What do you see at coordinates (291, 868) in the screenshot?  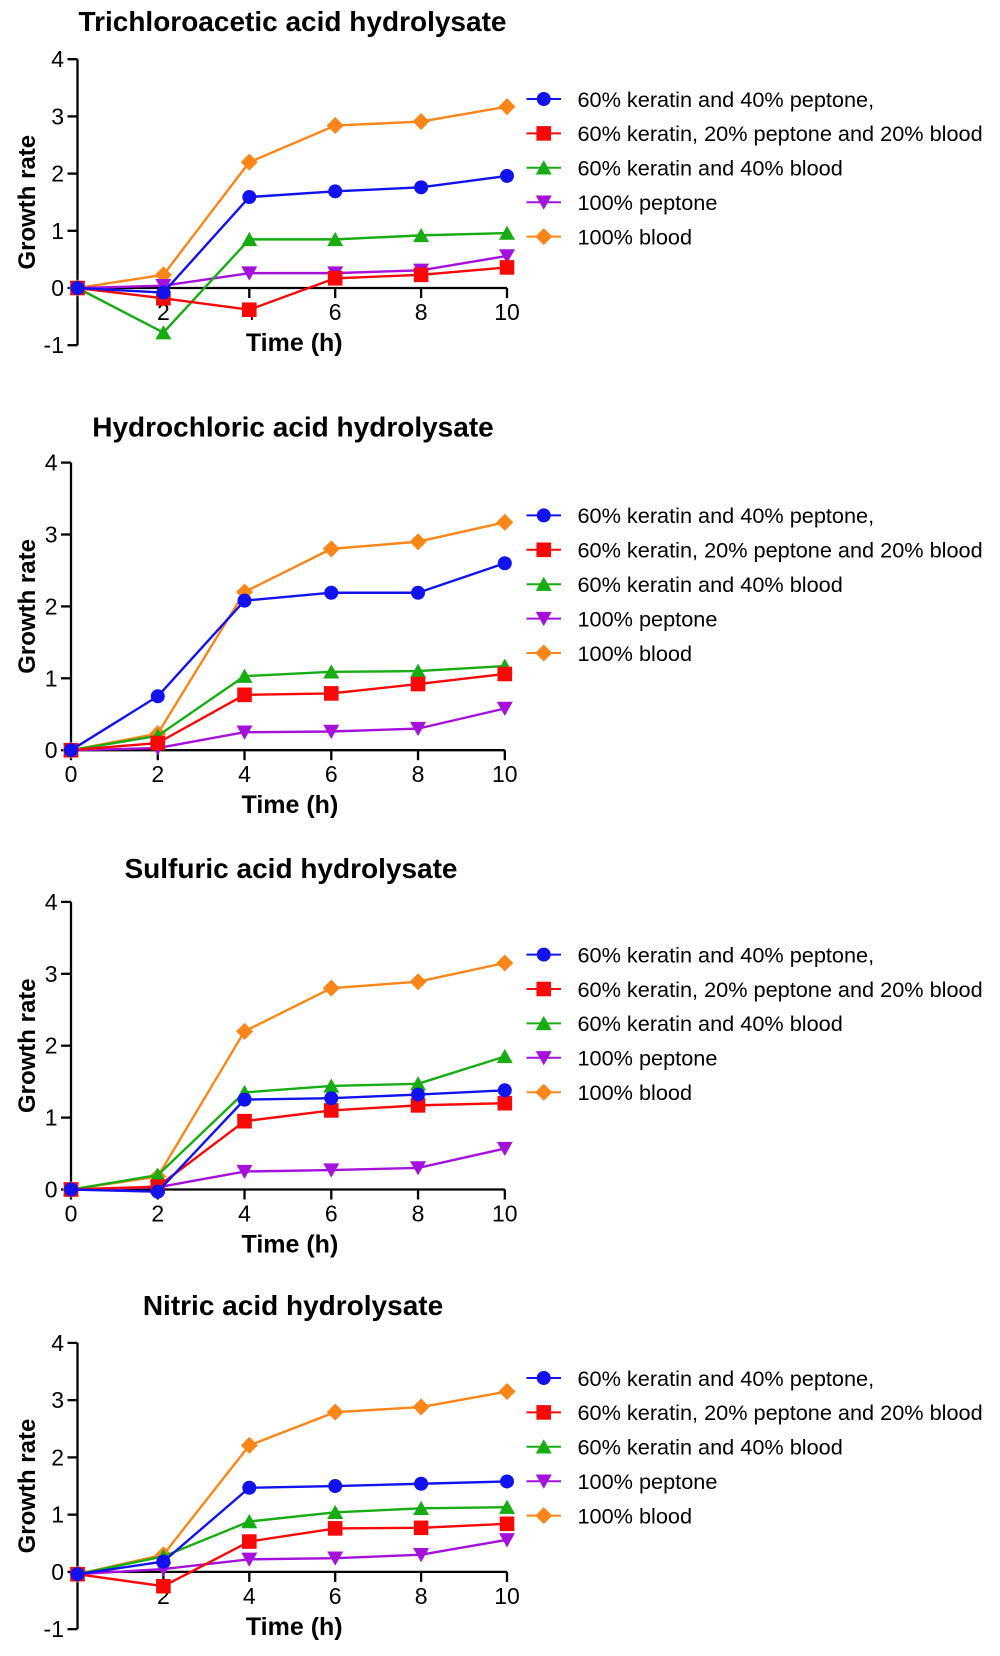 I see `svg-text: Sulfuric acid hydrolysate` at bounding box center [291, 868].